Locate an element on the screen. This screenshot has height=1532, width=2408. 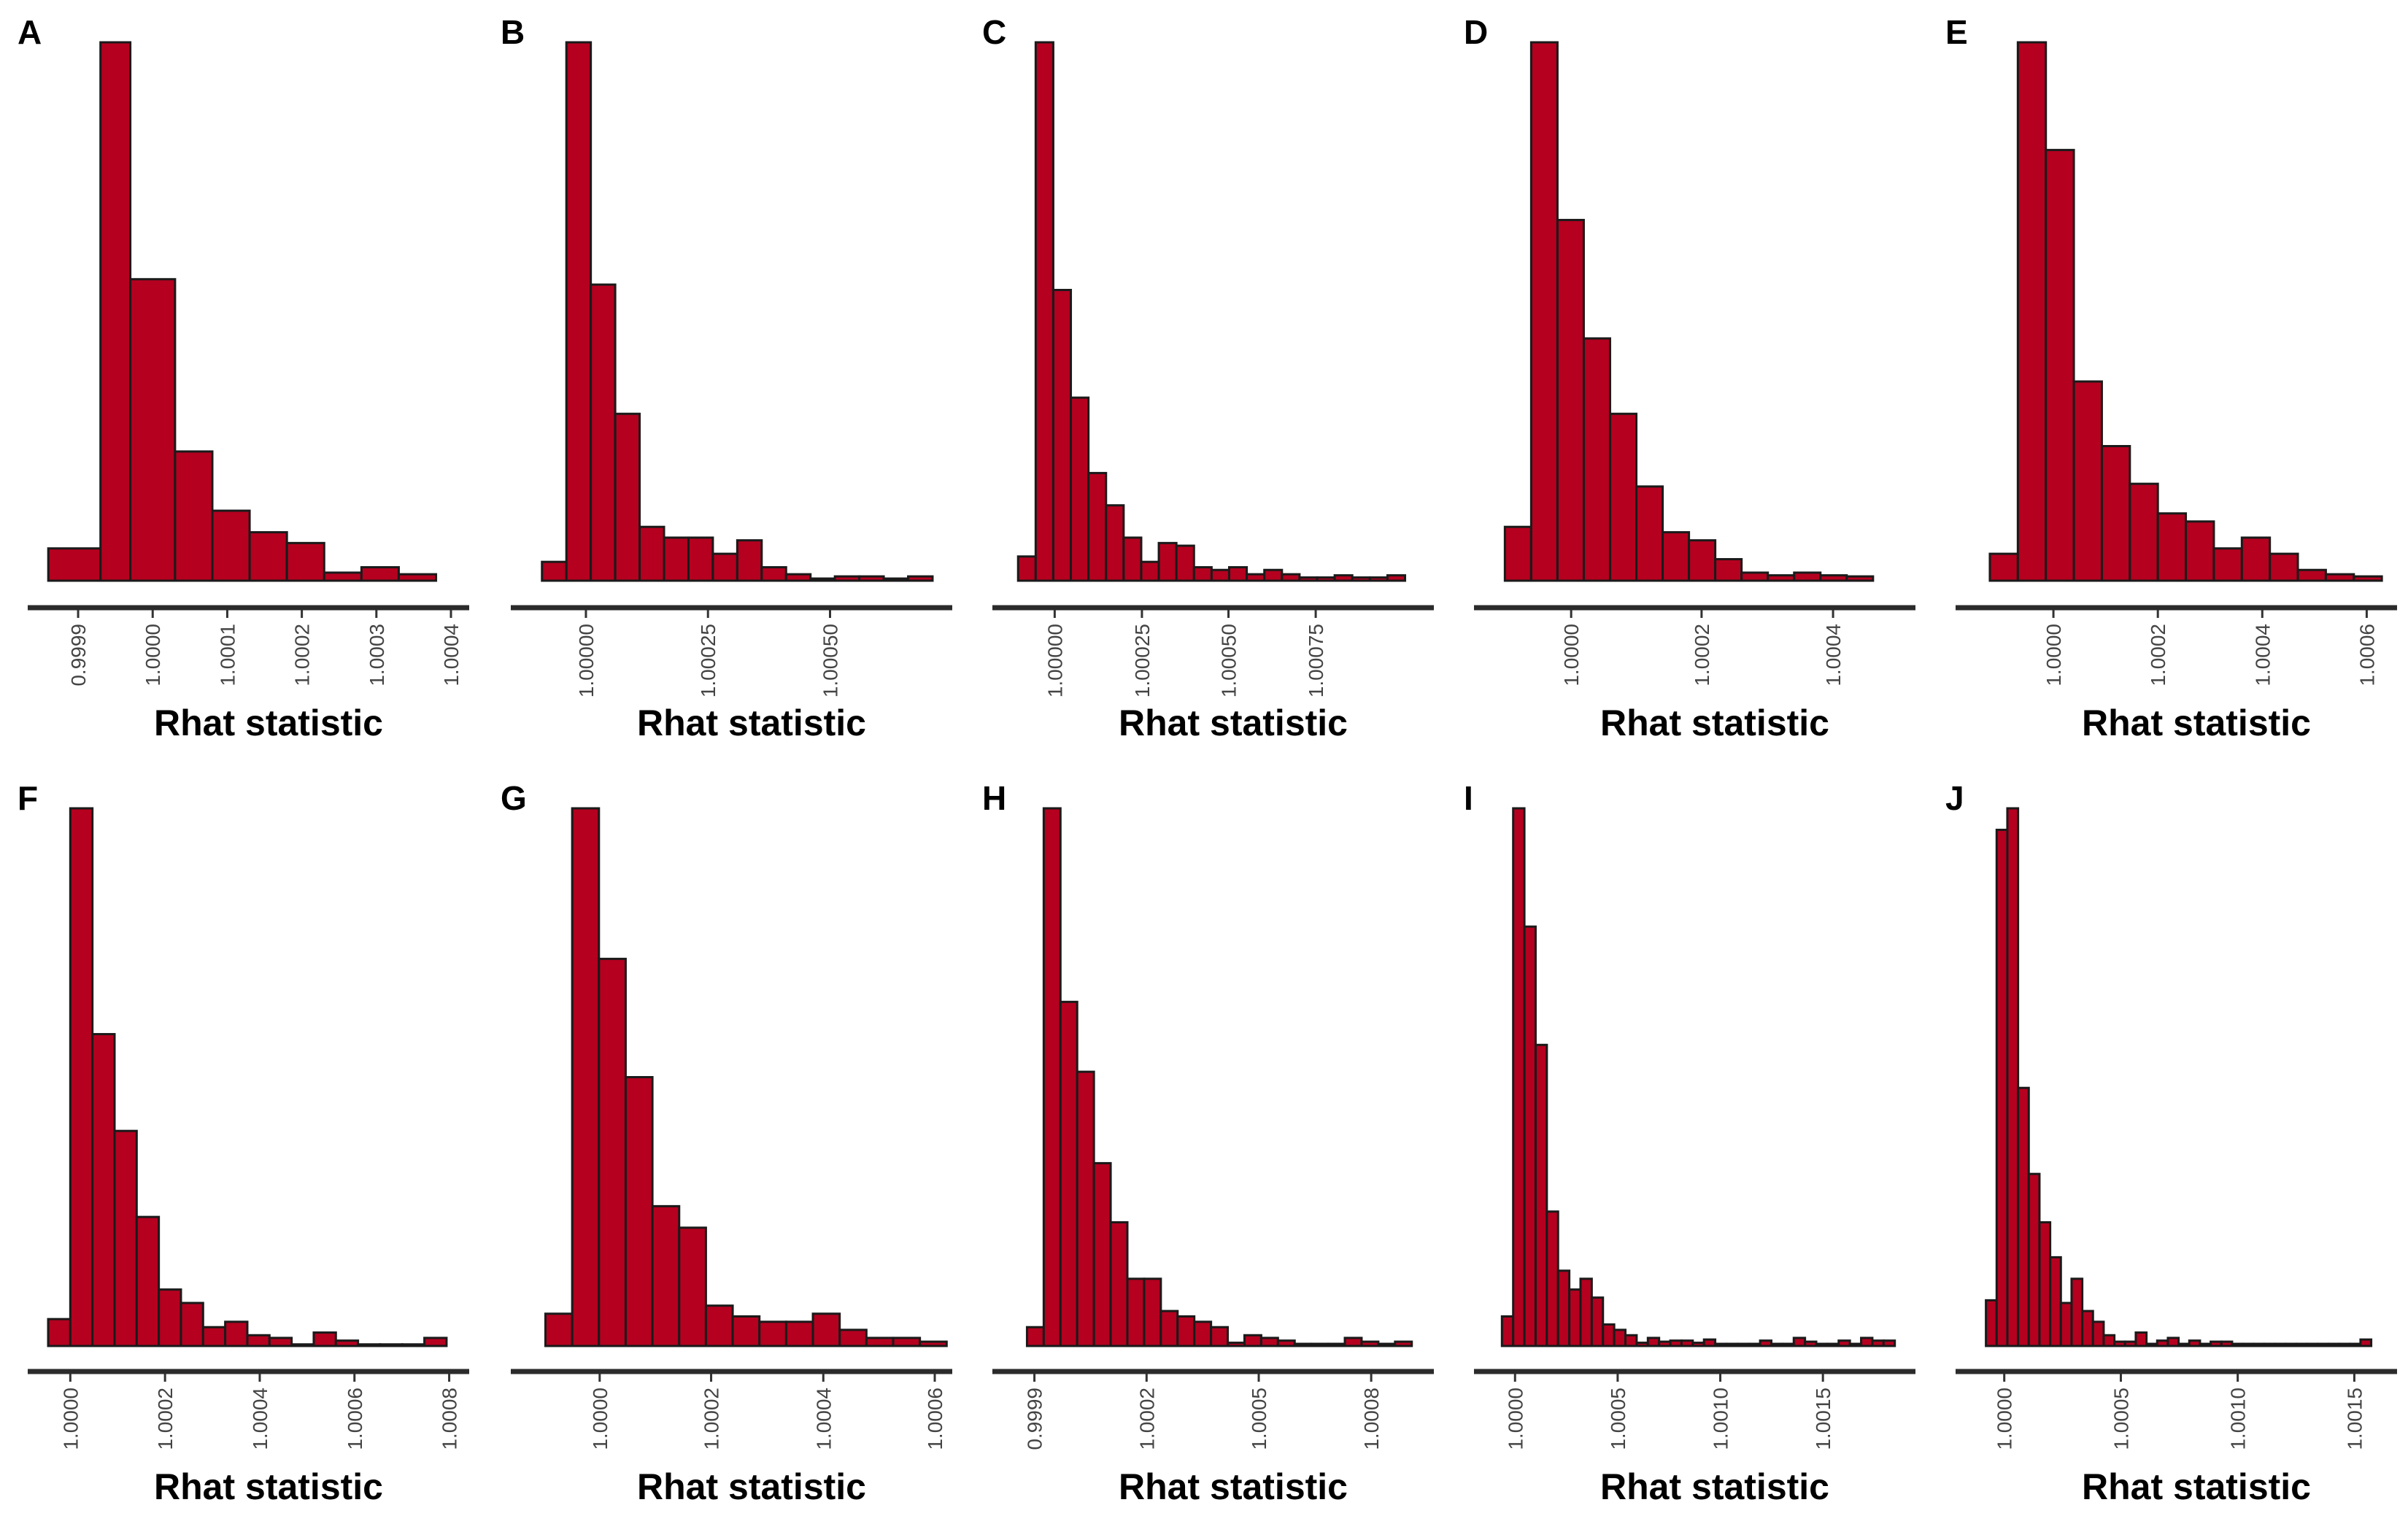
x-tick-label: 1.0010 is located at coordinates (1721, 1419).